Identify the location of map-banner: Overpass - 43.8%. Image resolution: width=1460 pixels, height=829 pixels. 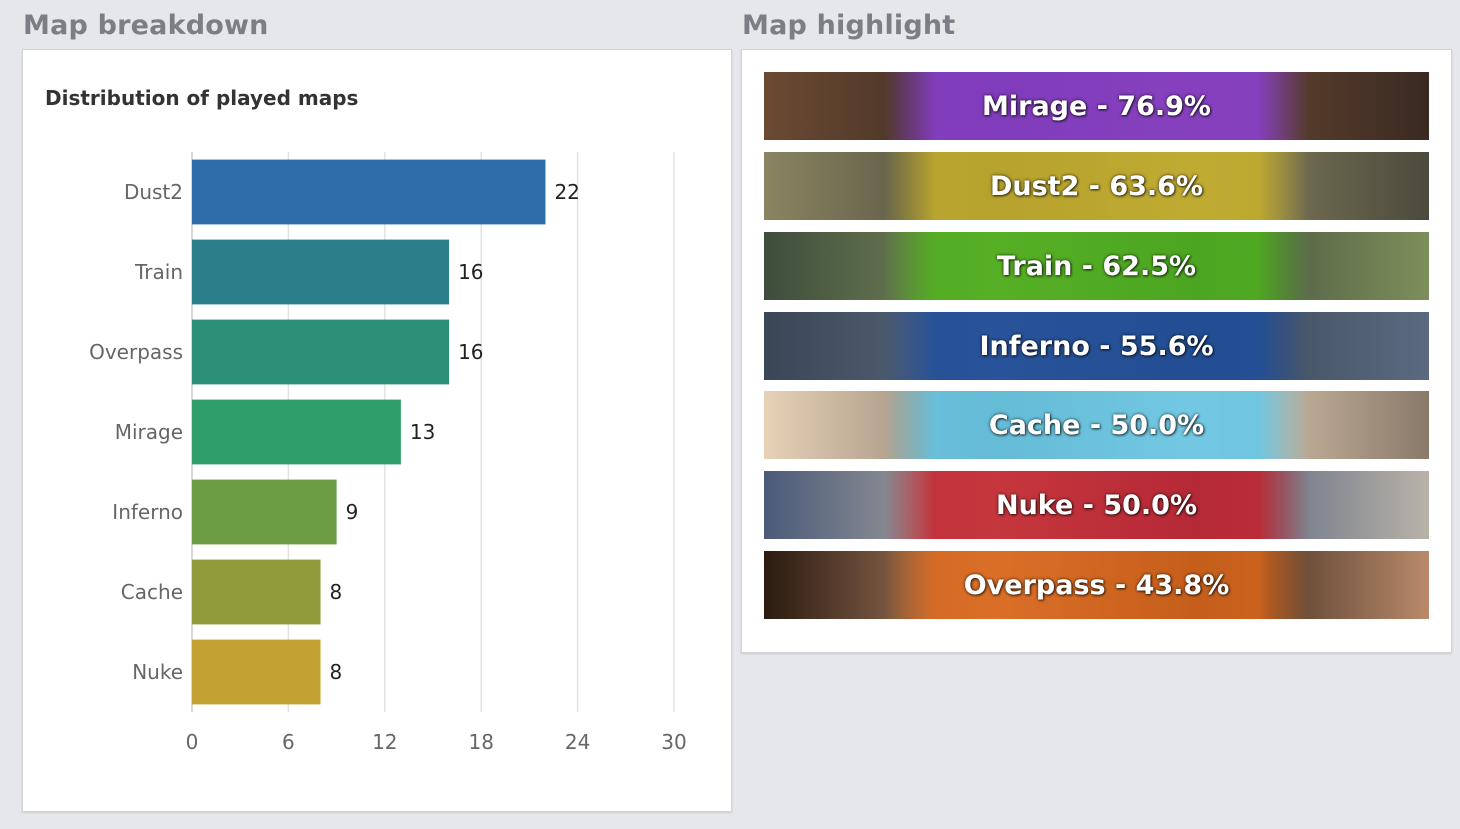
(1096, 585).